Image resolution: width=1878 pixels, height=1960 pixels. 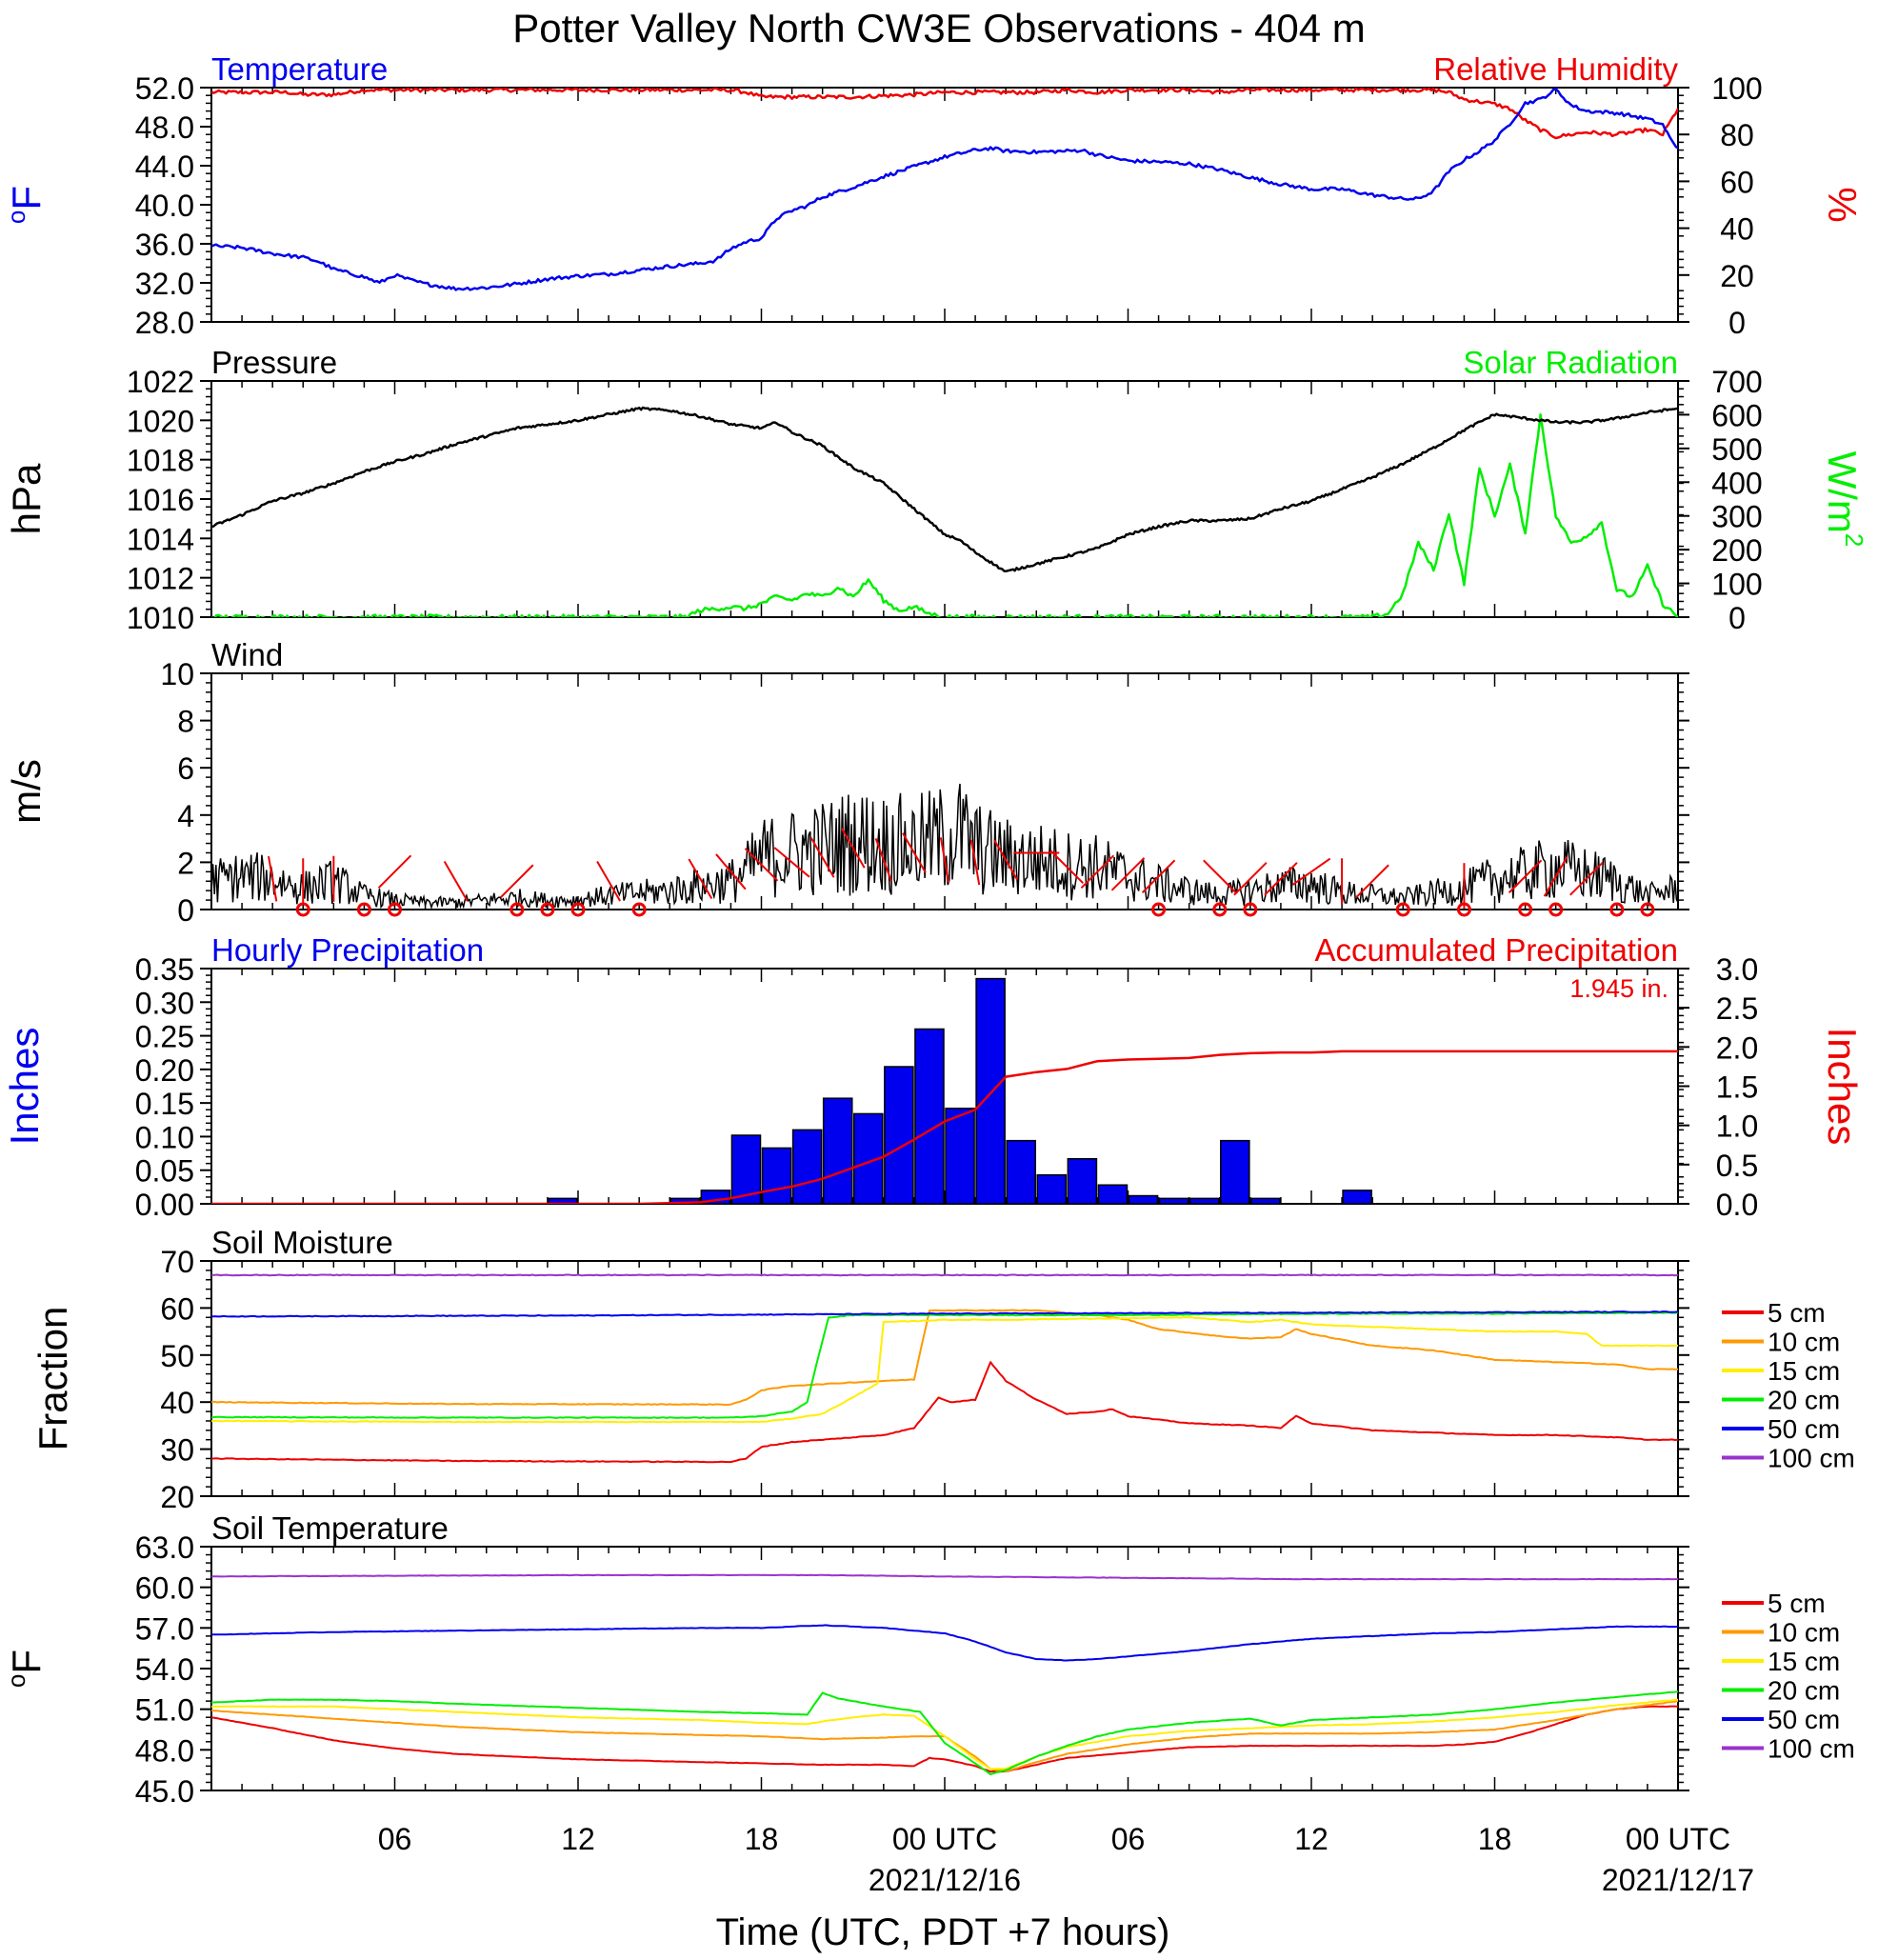 I want to click on y-tick-label: 54.0, so click(x=164, y=1669).